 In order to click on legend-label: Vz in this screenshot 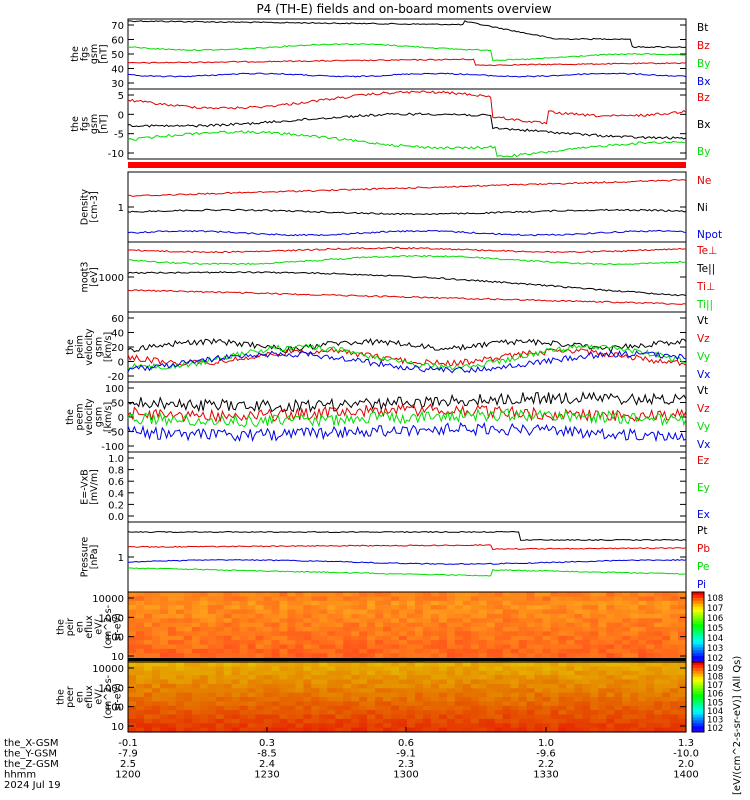, I will do `click(703, 409)`.